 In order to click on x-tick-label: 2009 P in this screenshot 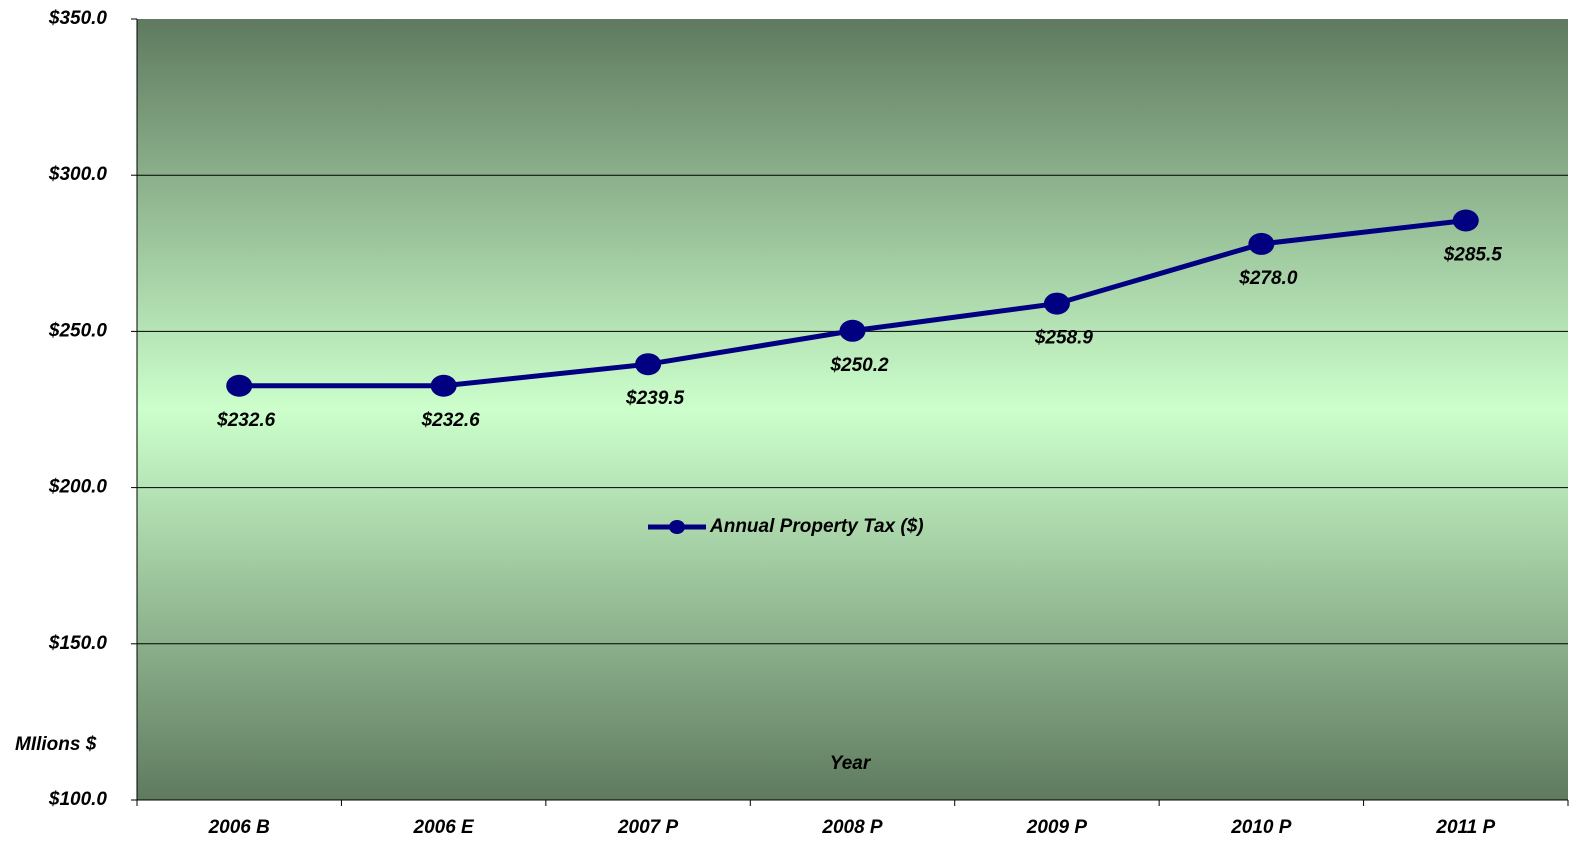, I will do `click(1057, 827)`.